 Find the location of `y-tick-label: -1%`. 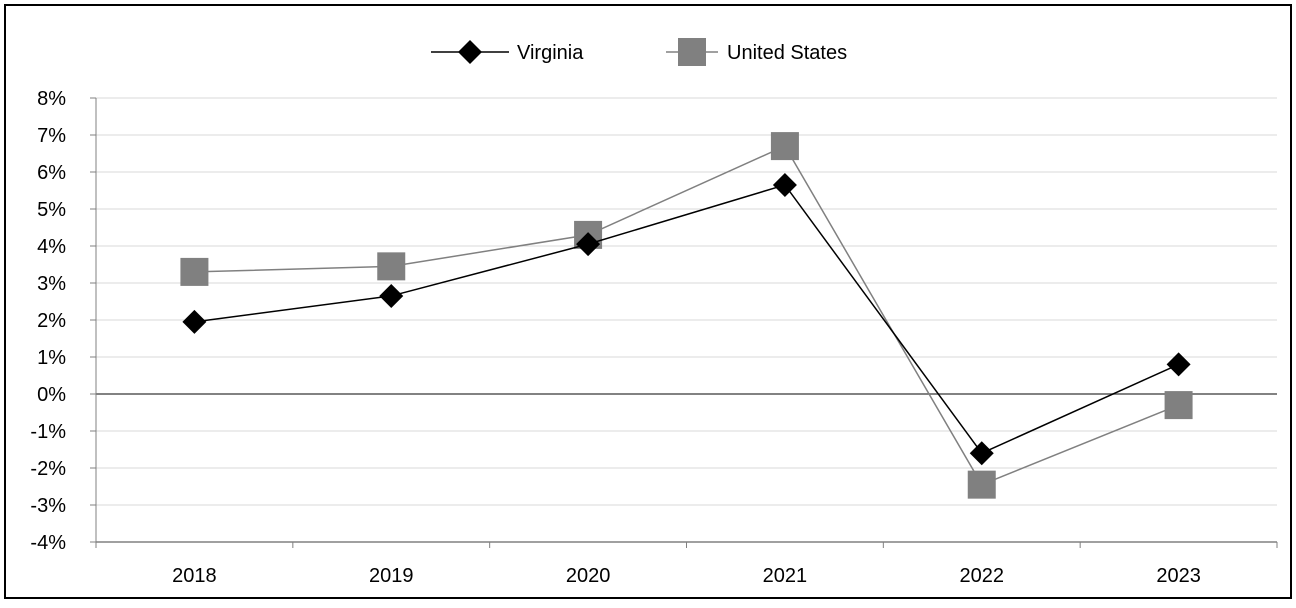

y-tick-label: -1% is located at coordinates (48, 432).